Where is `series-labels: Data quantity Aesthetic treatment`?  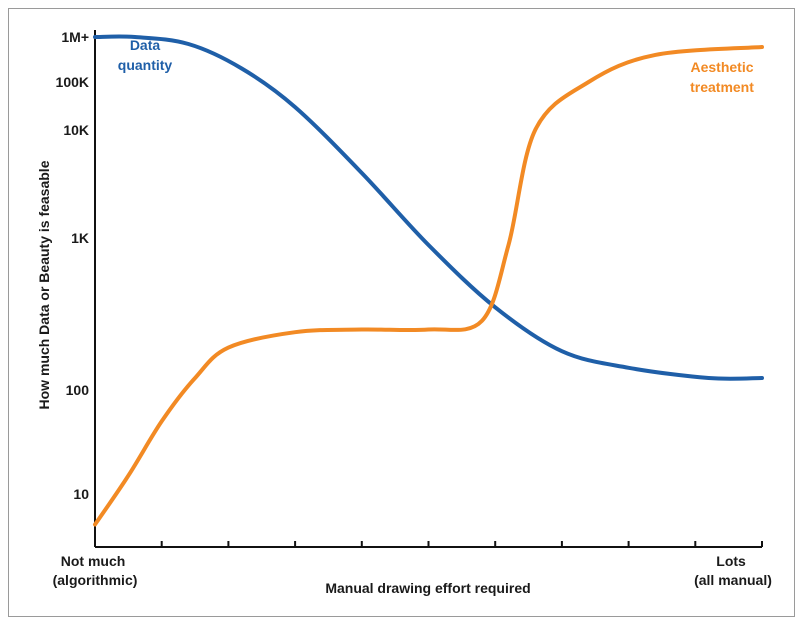 series-labels: Data quantity Aesthetic treatment is located at coordinates (436, 66).